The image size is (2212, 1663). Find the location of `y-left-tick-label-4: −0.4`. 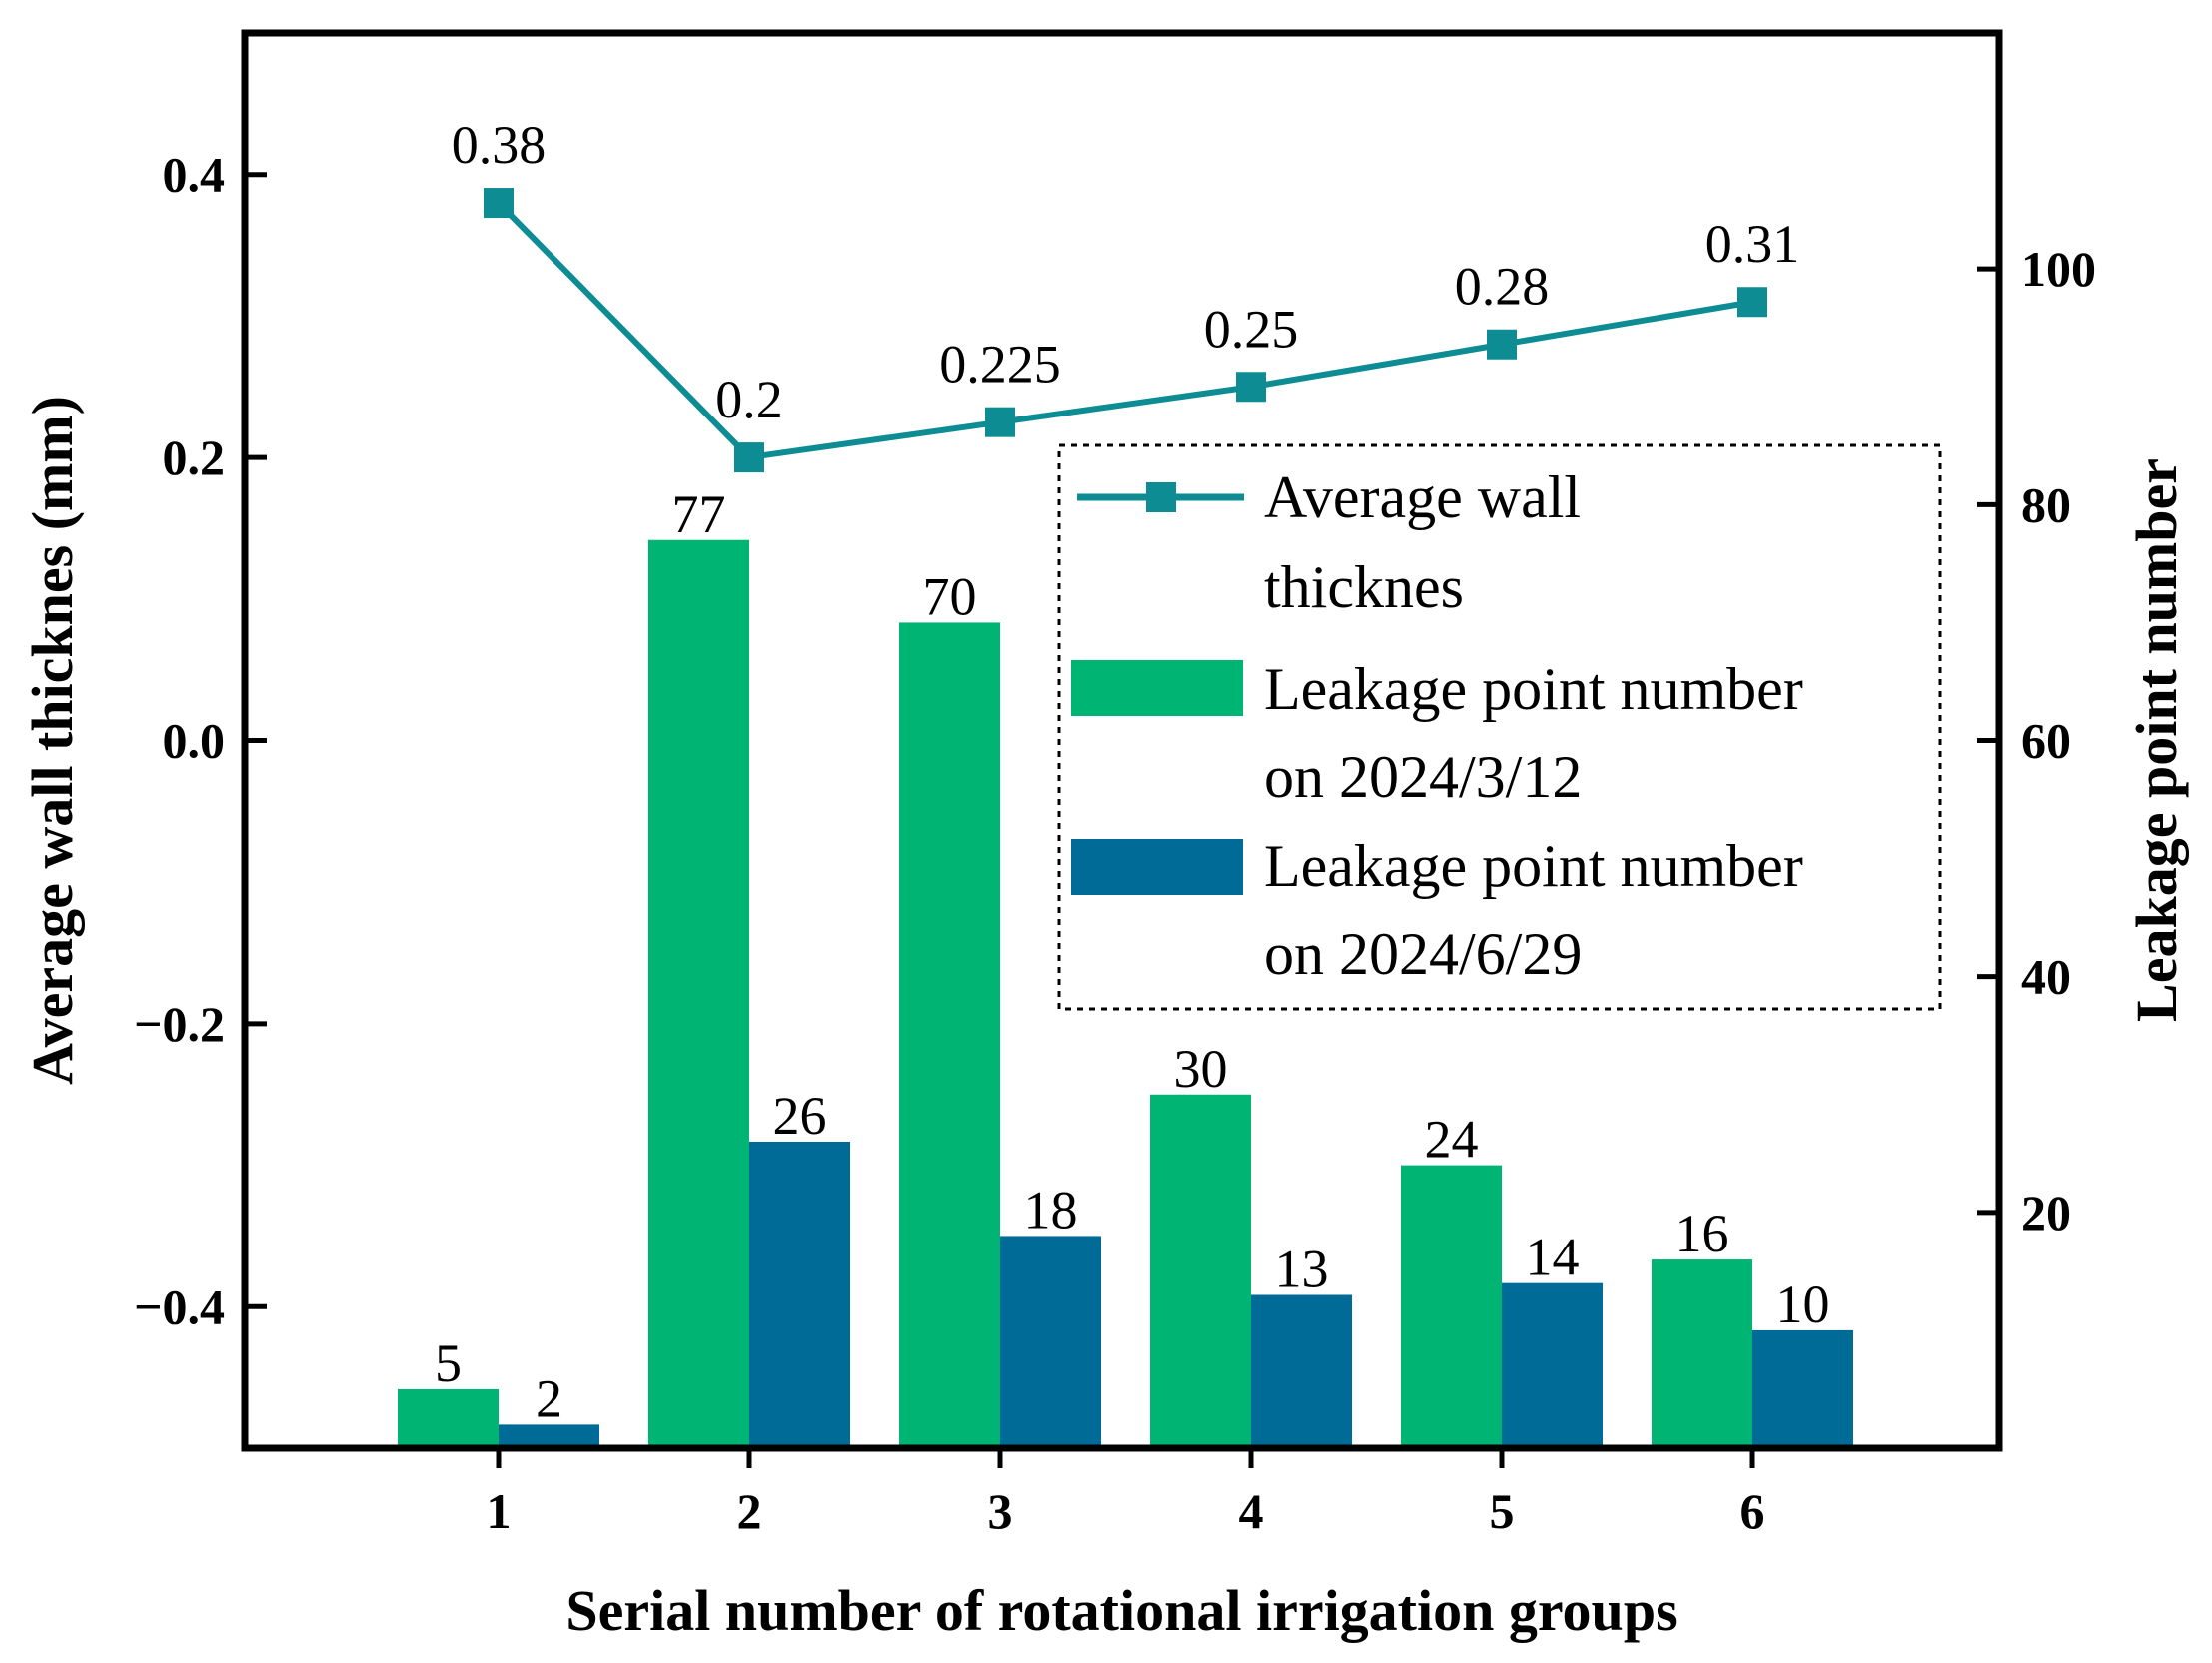

y-left-tick-label-4: −0.4 is located at coordinates (179, 1306).